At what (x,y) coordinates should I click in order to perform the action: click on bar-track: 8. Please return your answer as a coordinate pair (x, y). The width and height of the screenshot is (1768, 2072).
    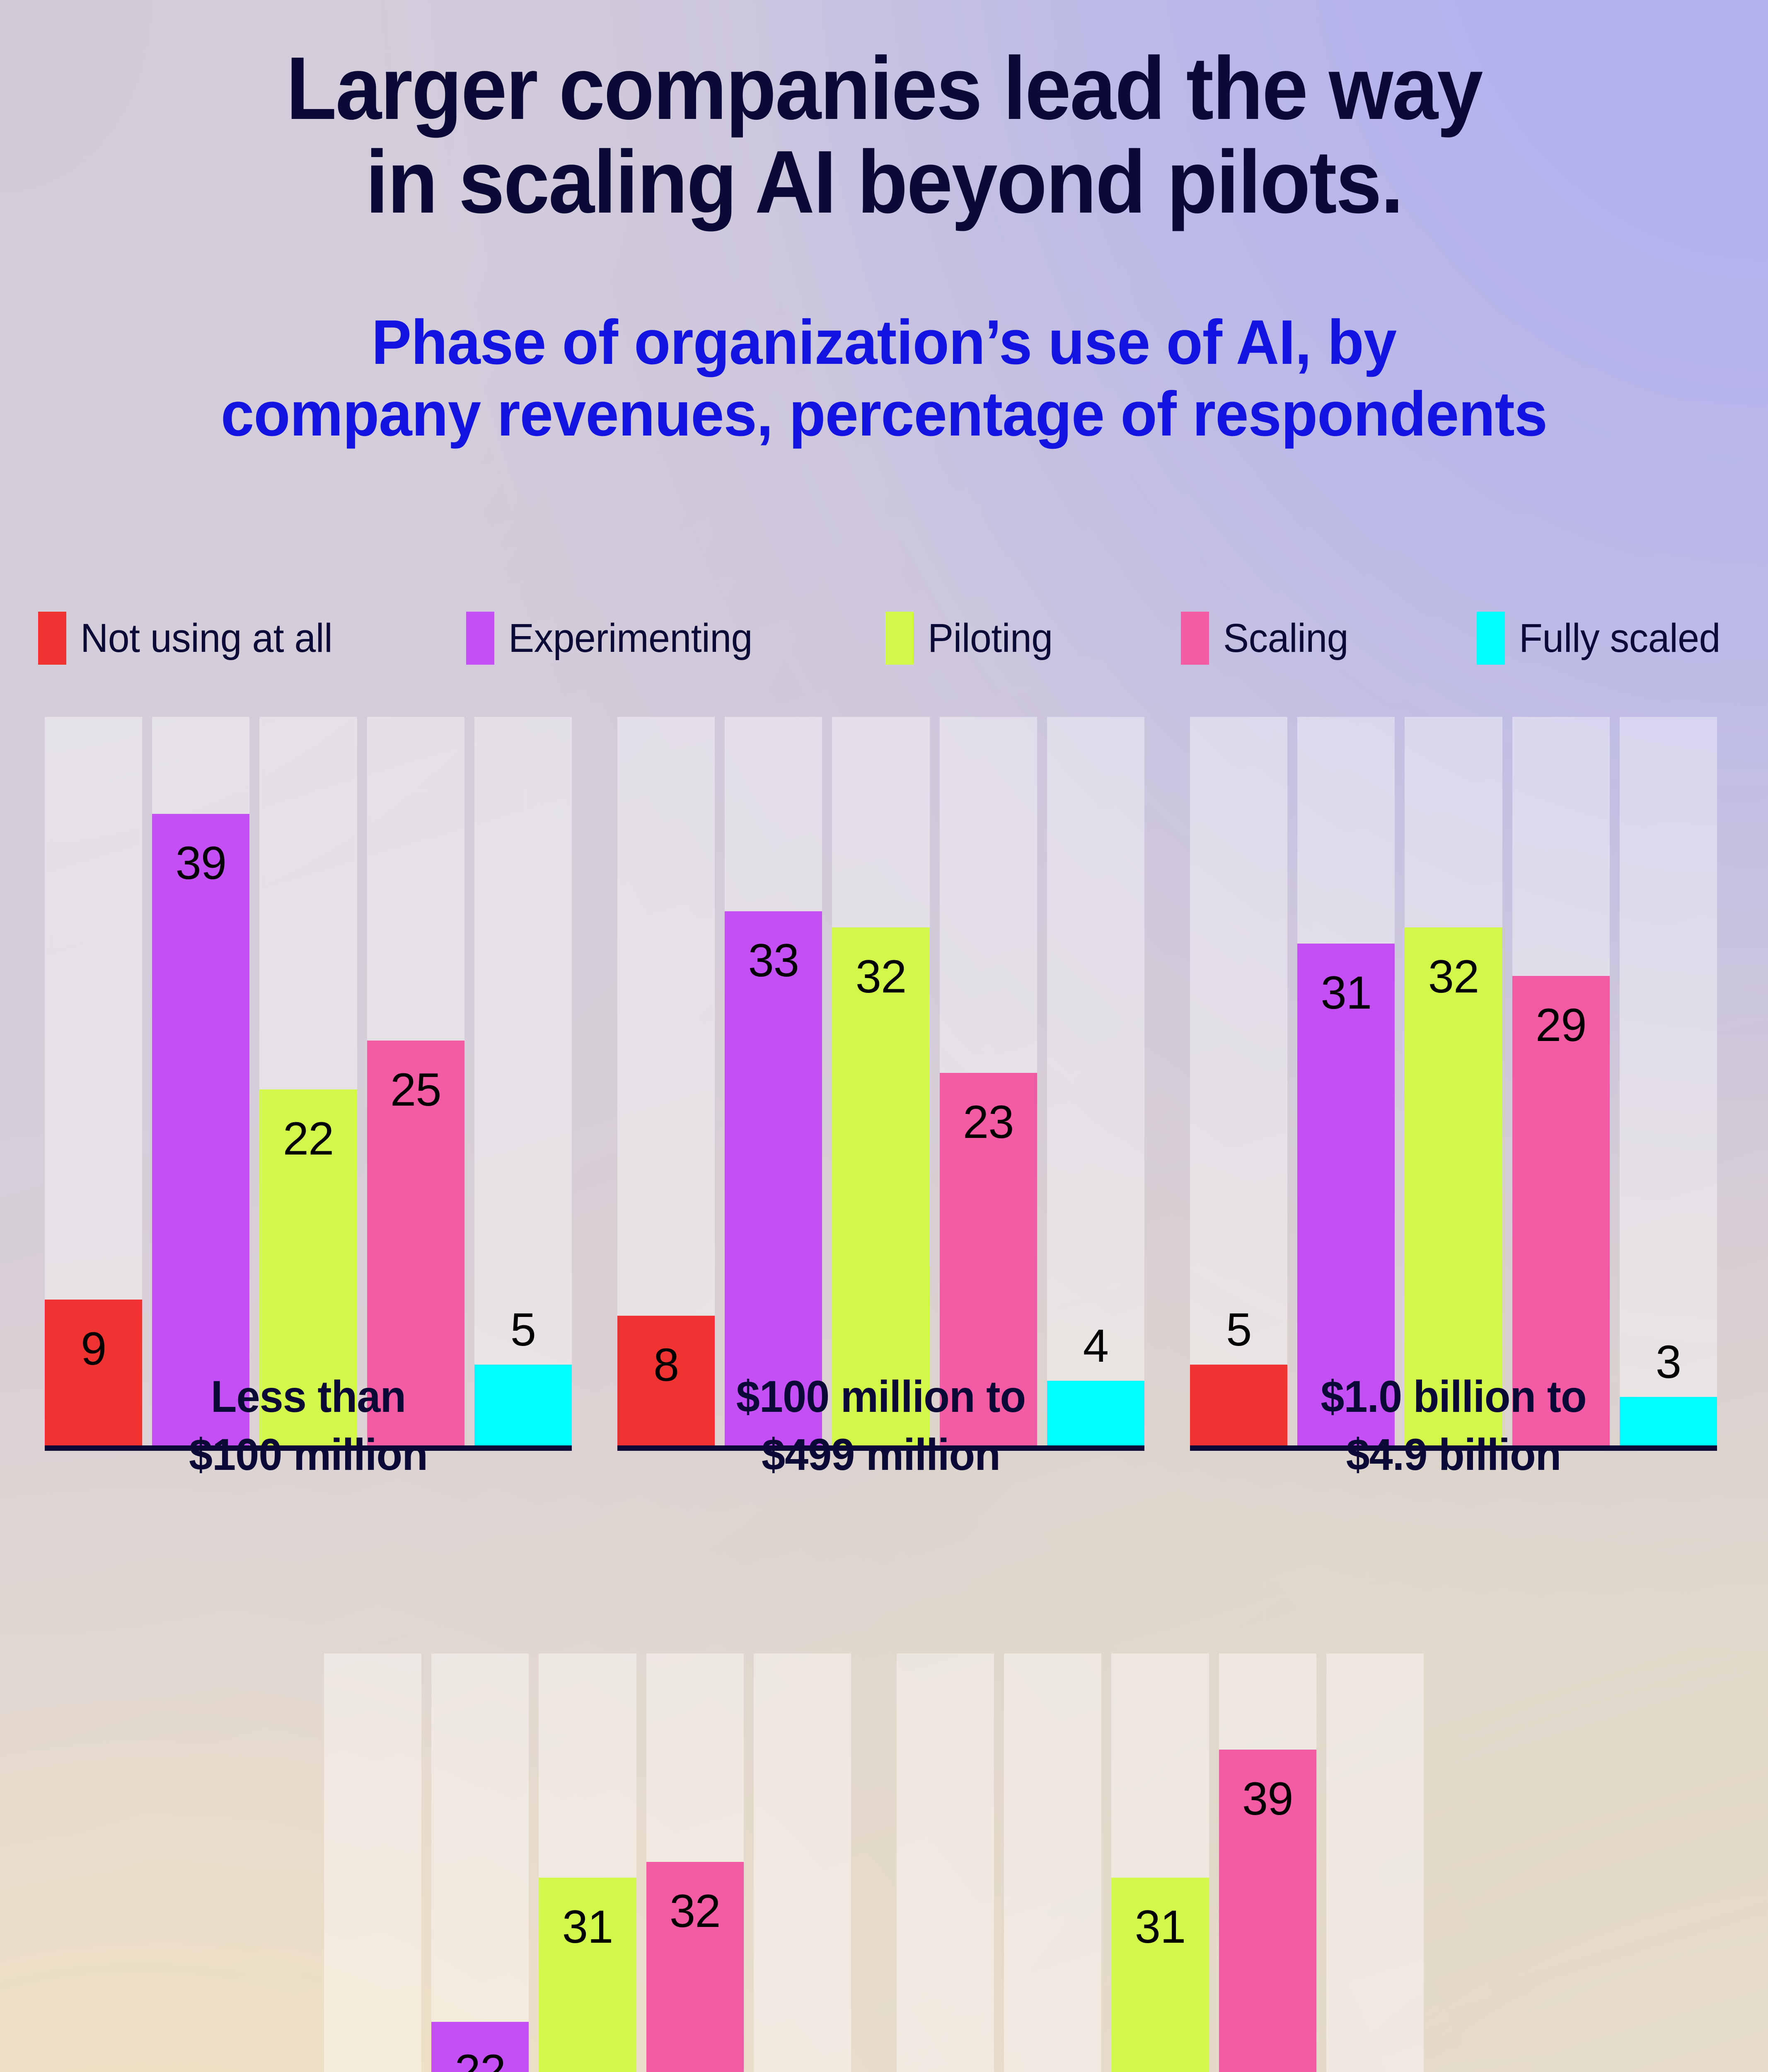
    Looking at the image, I should click on (666, 1081).